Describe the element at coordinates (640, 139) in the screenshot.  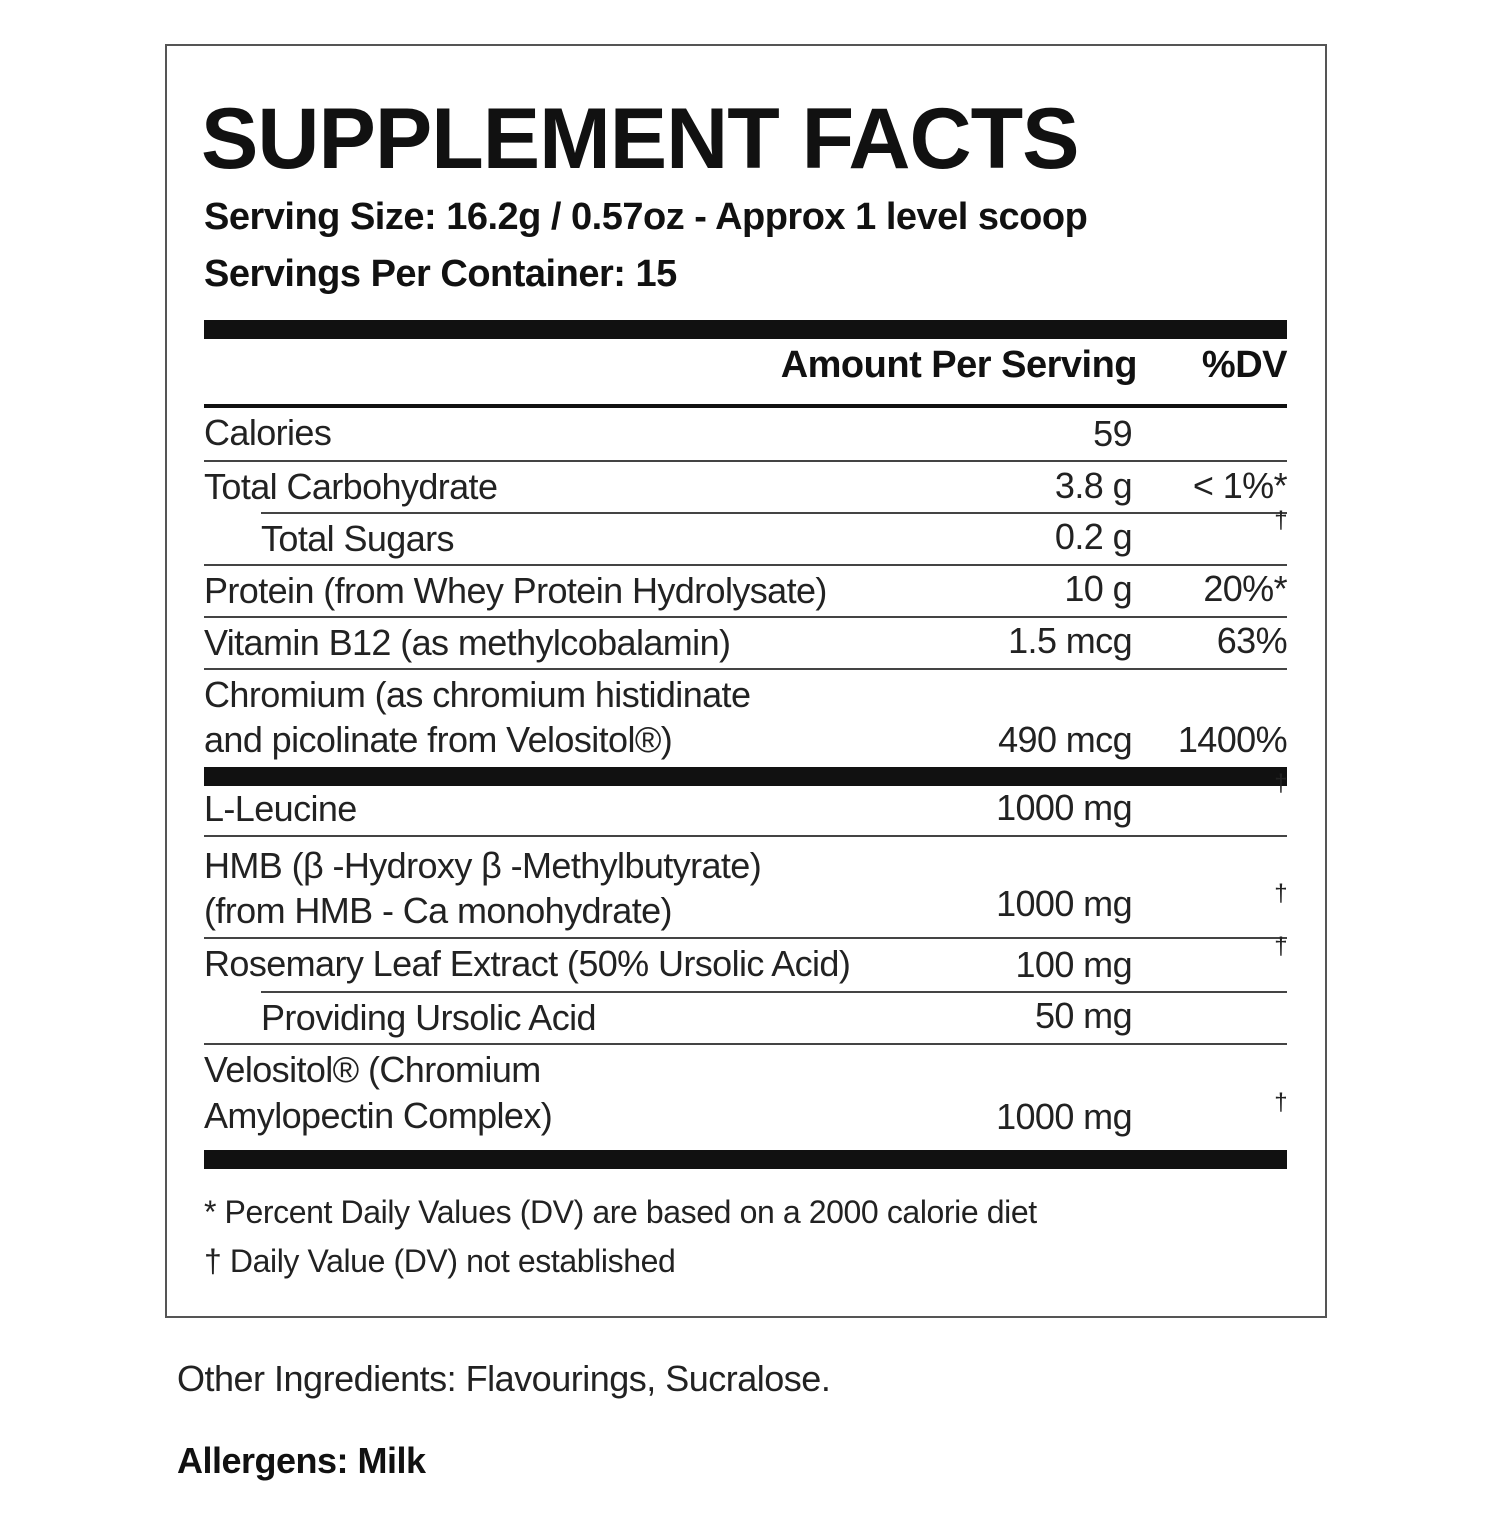
I see `panel-title: SUPPLEMENT FACTS` at that location.